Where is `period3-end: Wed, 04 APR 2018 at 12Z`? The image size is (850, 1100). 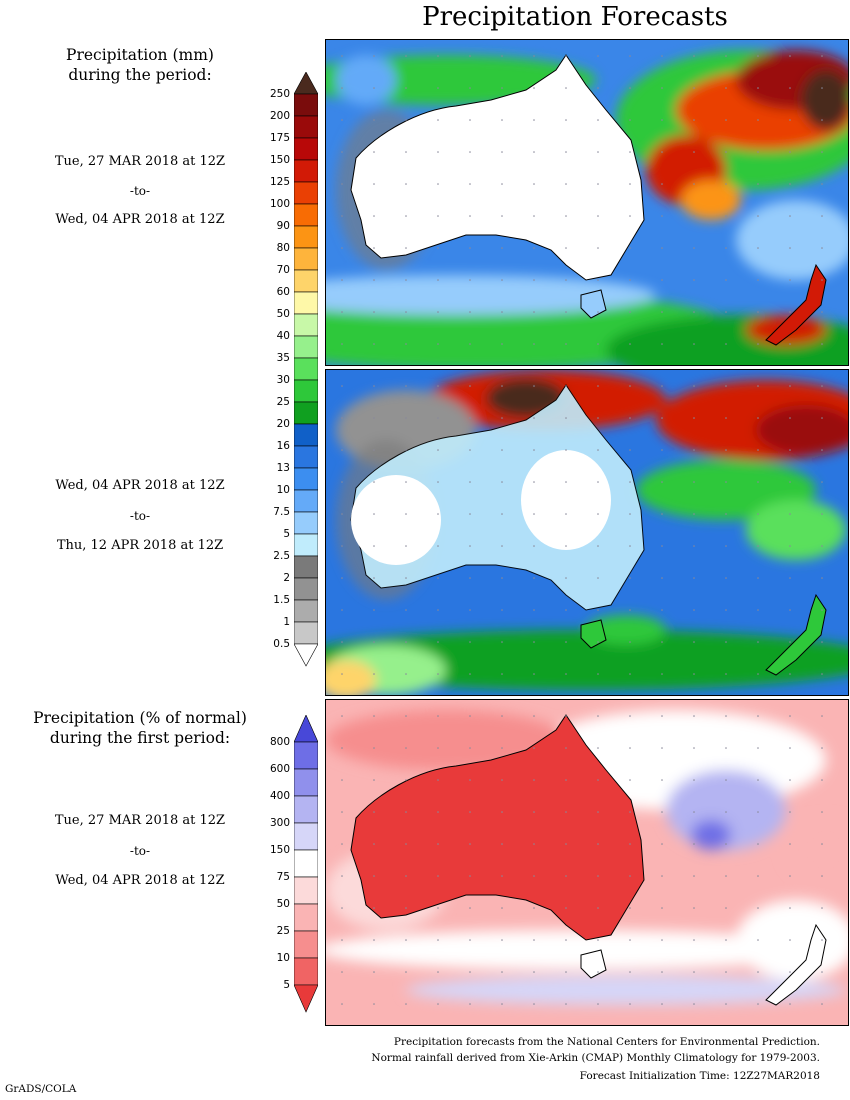
period3-end: Wed, 04 APR 2018 at 12Z is located at coordinates (140, 880).